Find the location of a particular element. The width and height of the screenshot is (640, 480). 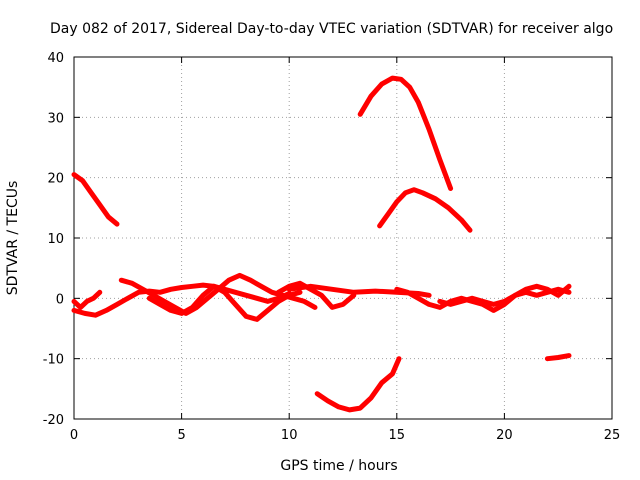

x-tick-label: 25 is located at coordinates (612, 435).